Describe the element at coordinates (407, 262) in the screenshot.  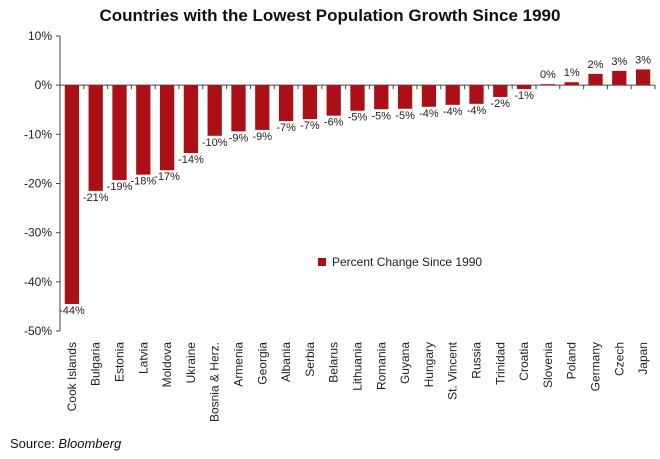
I see `legend-label: Percent Change Since 1990` at that location.